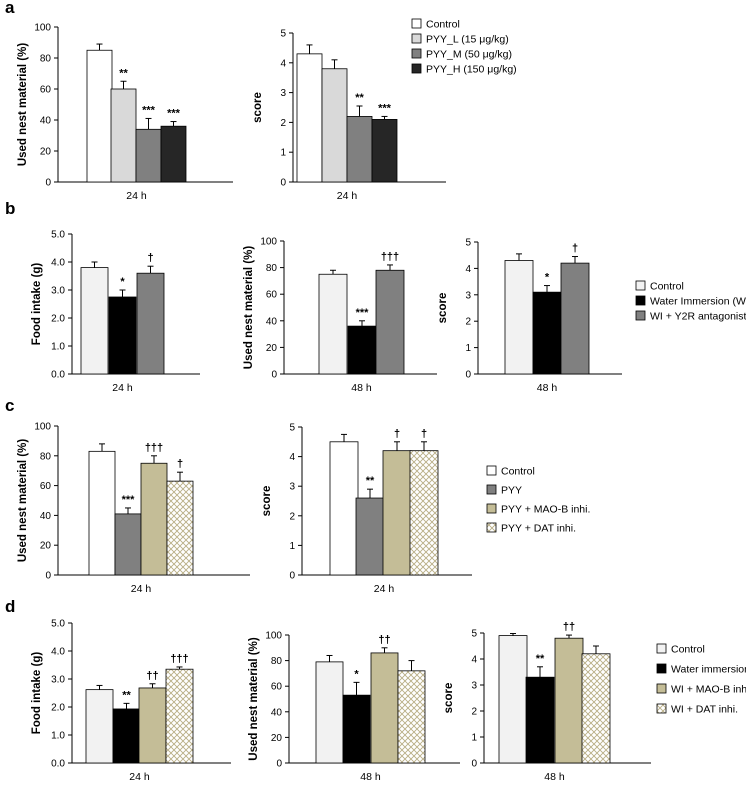 The height and width of the screenshot is (803, 746). I want to click on legend-label: PYY_H (150 μg/kg), so click(471, 70).